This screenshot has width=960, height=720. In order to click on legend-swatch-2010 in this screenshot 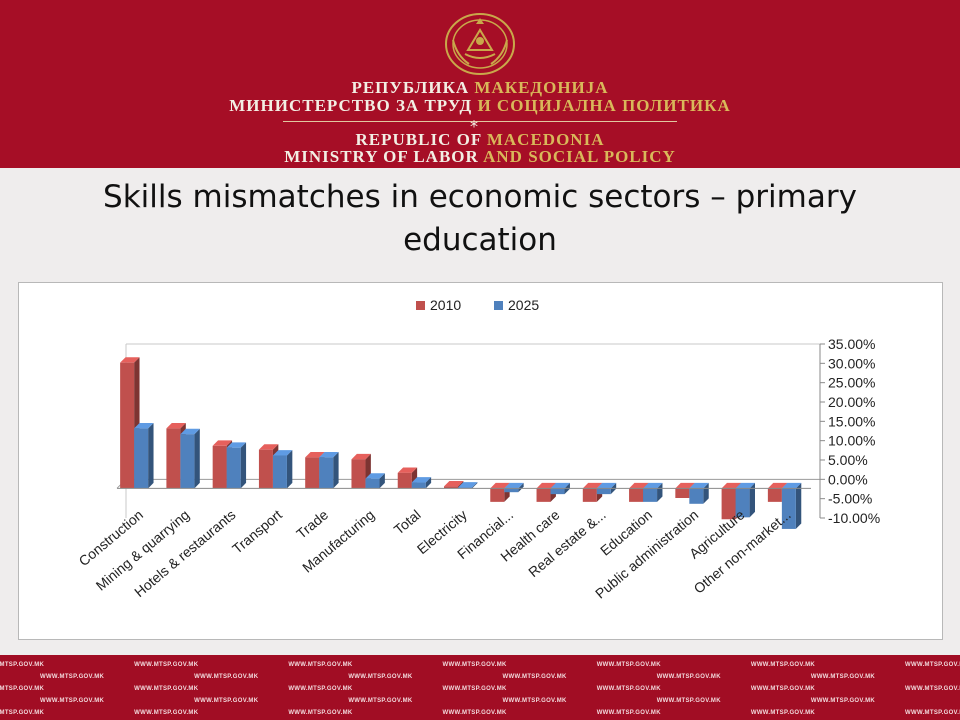, I will do `click(420, 305)`.